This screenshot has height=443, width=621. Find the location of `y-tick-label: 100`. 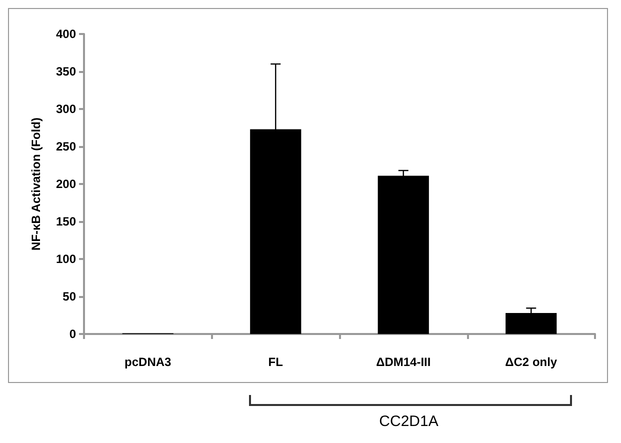

y-tick-label: 100 is located at coordinates (66, 259).